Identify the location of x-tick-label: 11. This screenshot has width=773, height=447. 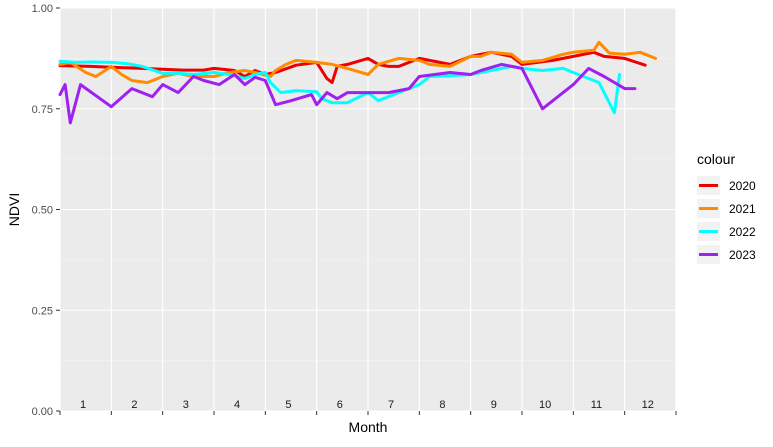
(596, 405).